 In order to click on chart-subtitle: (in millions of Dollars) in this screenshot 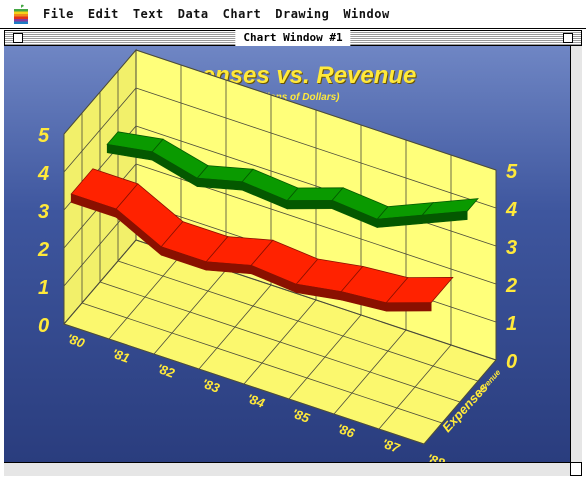, I will do `click(287, 97)`.